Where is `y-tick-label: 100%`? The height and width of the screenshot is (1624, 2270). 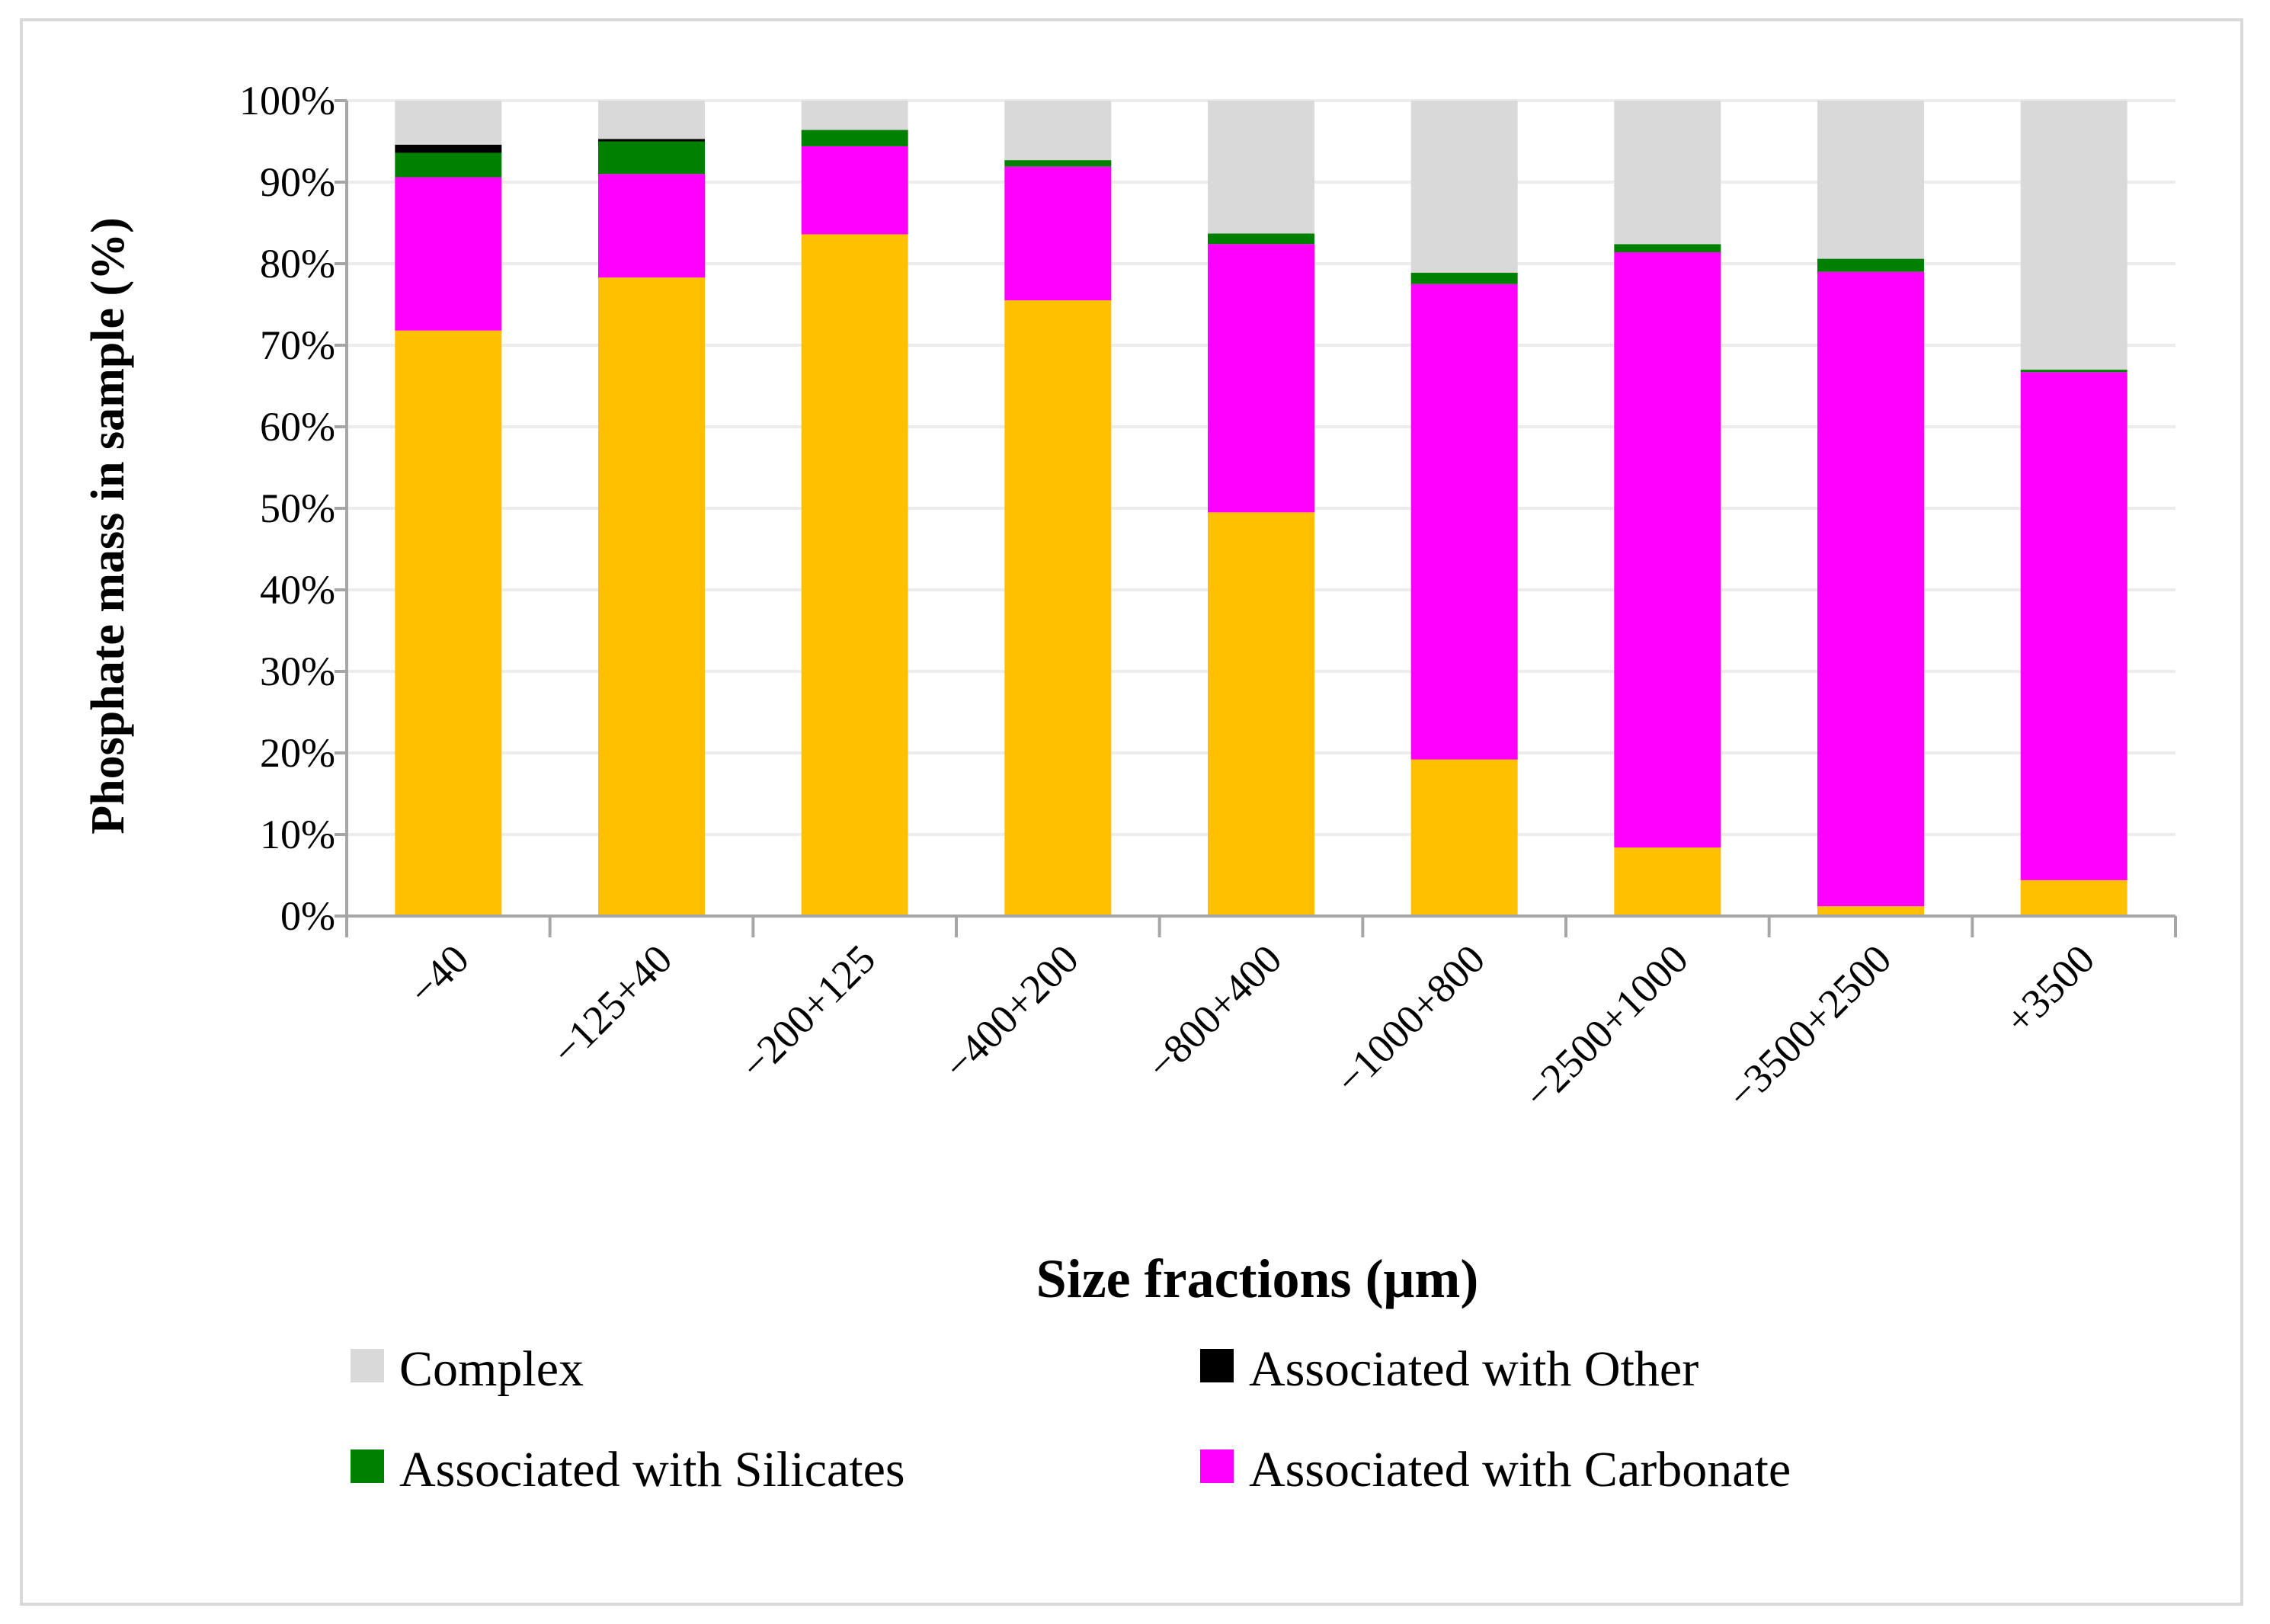 y-tick-label: 100% is located at coordinates (287, 101).